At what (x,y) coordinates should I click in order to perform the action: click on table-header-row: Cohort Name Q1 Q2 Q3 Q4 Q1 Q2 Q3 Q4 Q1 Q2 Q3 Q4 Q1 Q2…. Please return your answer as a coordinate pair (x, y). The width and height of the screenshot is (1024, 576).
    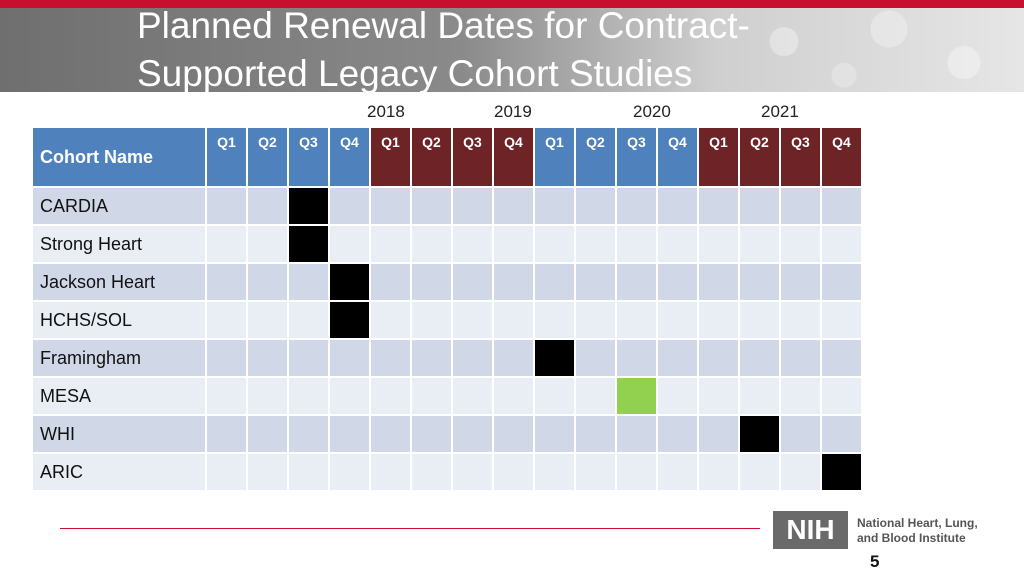
    Looking at the image, I should click on (447, 158).